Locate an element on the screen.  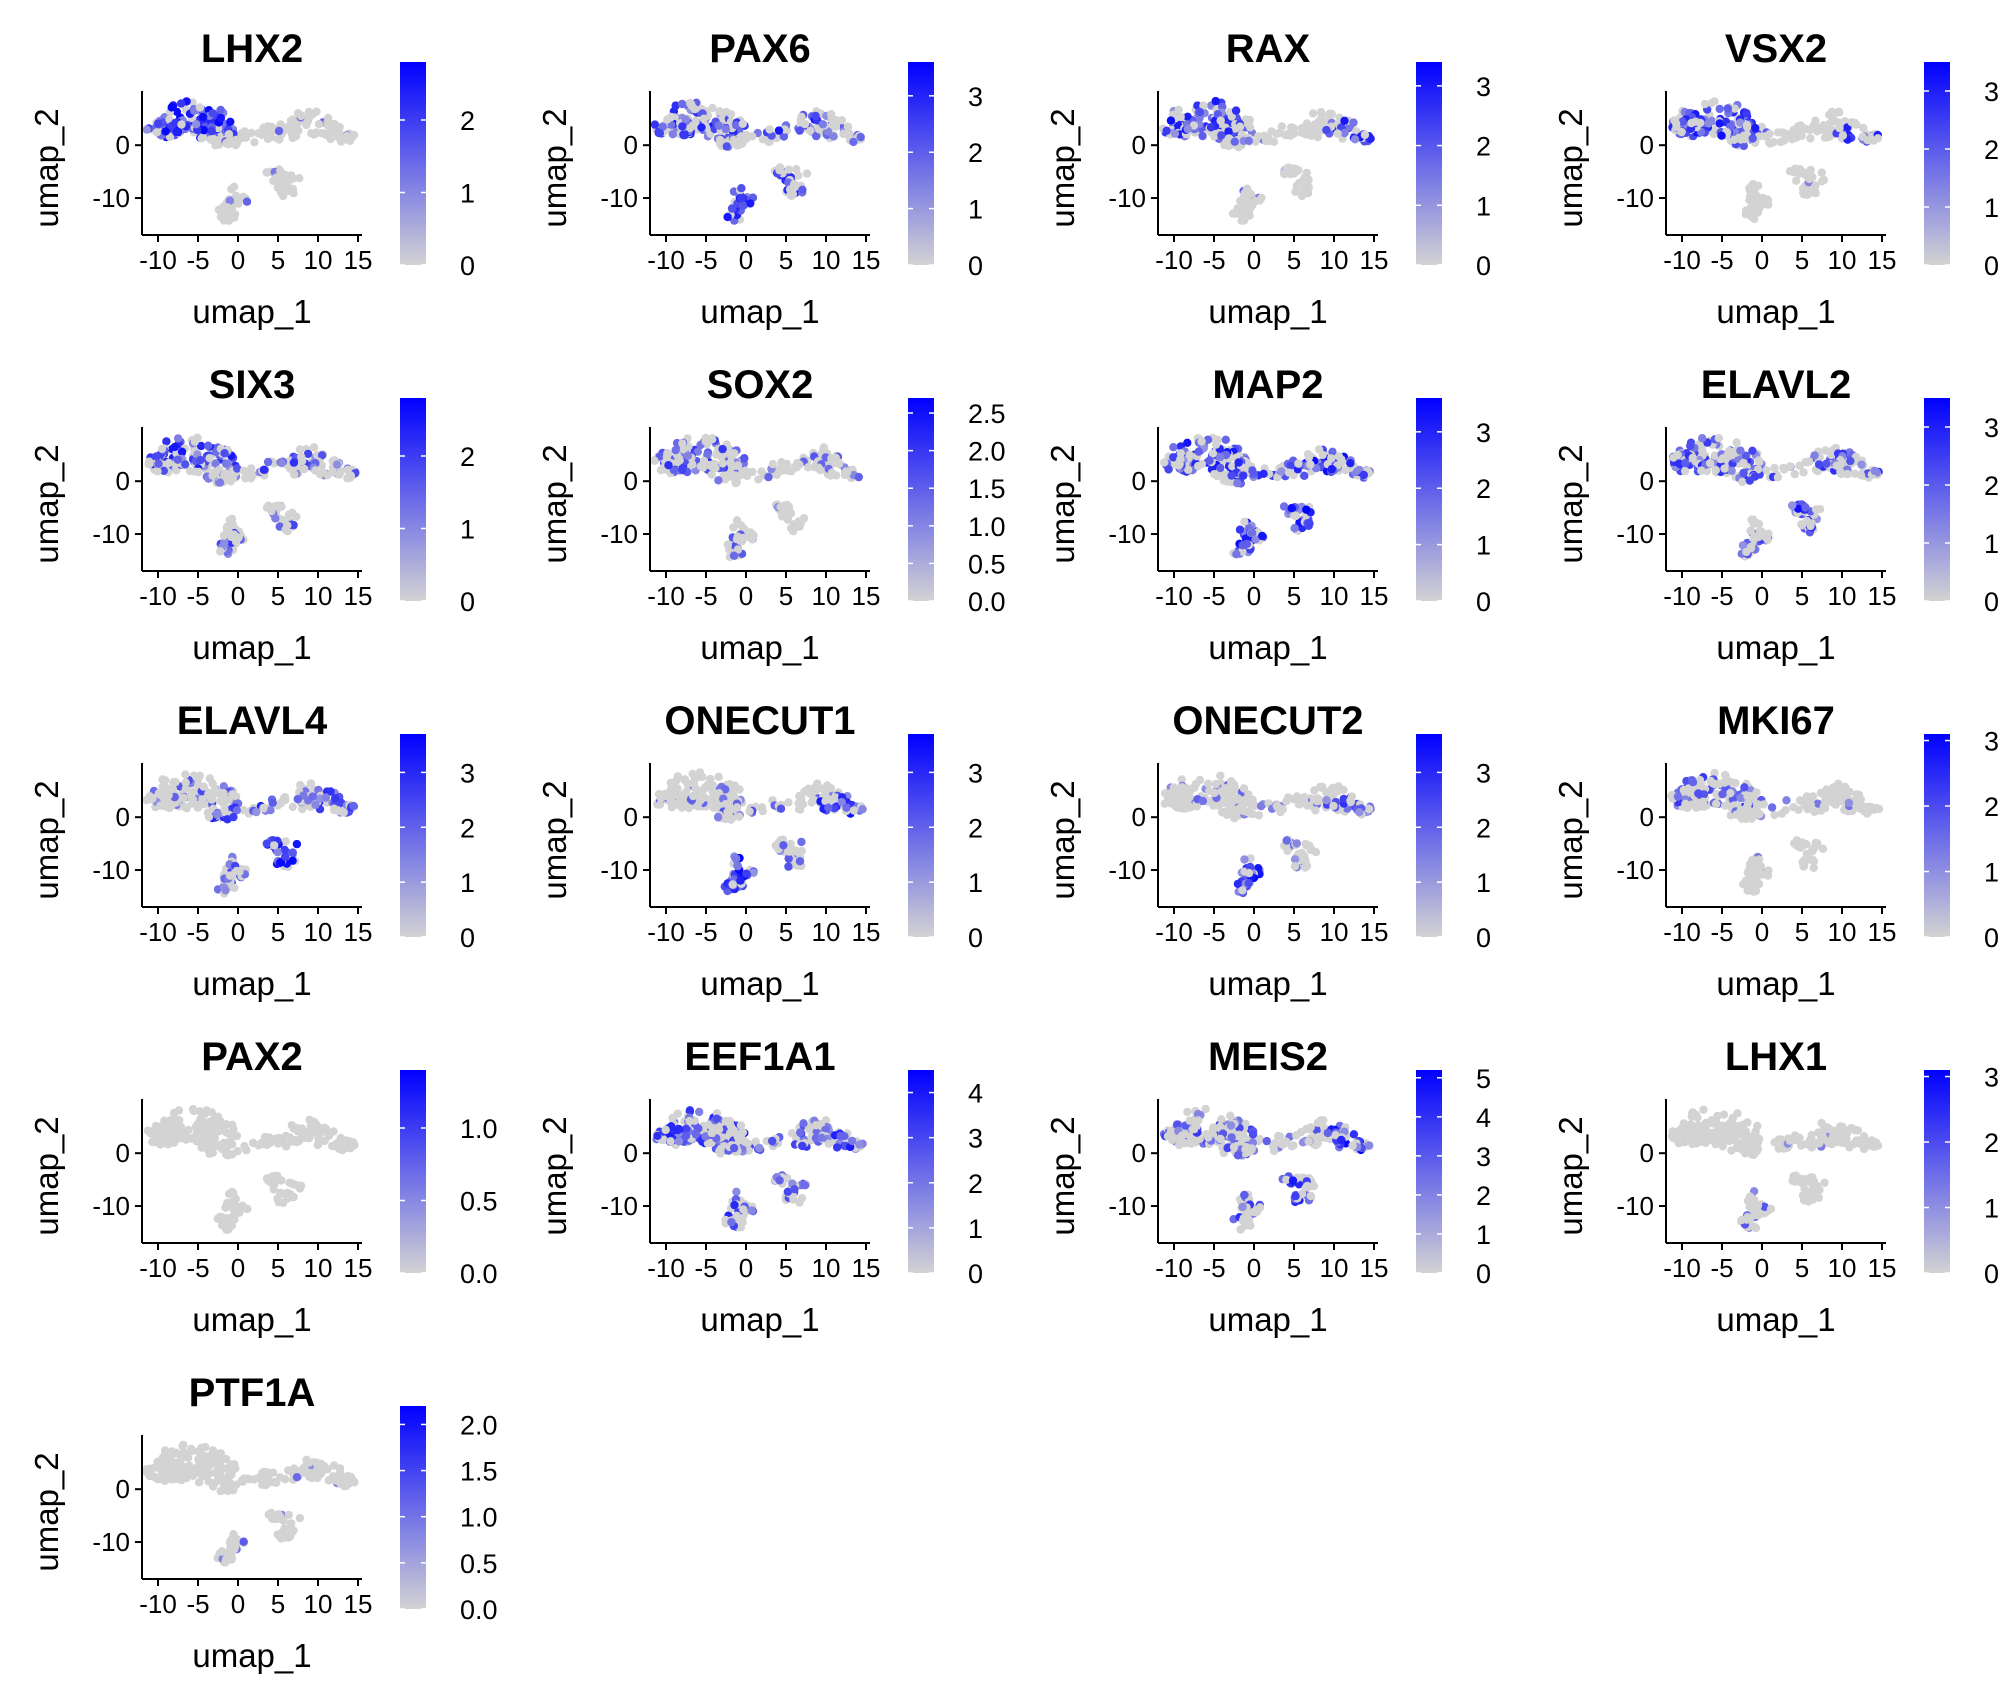
colorbar-tick-label: 1 is located at coordinates (467, 194).